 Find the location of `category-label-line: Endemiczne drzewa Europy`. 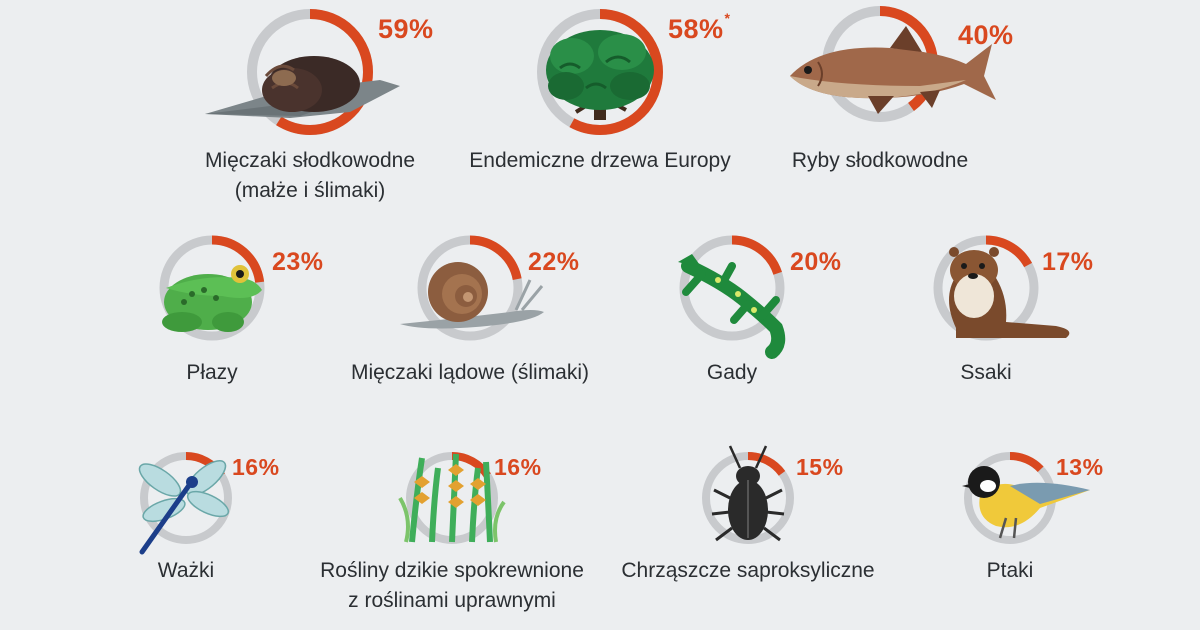

category-label-line: Endemiczne drzewa Europy is located at coordinates (600, 160).